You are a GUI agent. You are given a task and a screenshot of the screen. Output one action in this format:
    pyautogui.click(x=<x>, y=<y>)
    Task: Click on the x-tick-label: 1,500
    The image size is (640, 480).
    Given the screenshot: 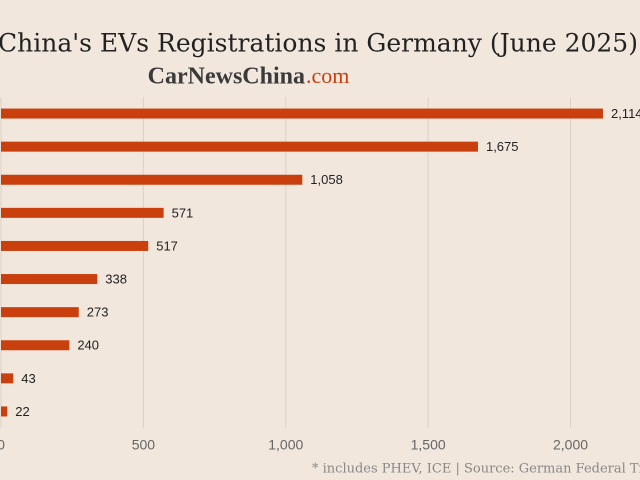 What is the action you would take?
    pyautogui.click(x=428, y=445)
    